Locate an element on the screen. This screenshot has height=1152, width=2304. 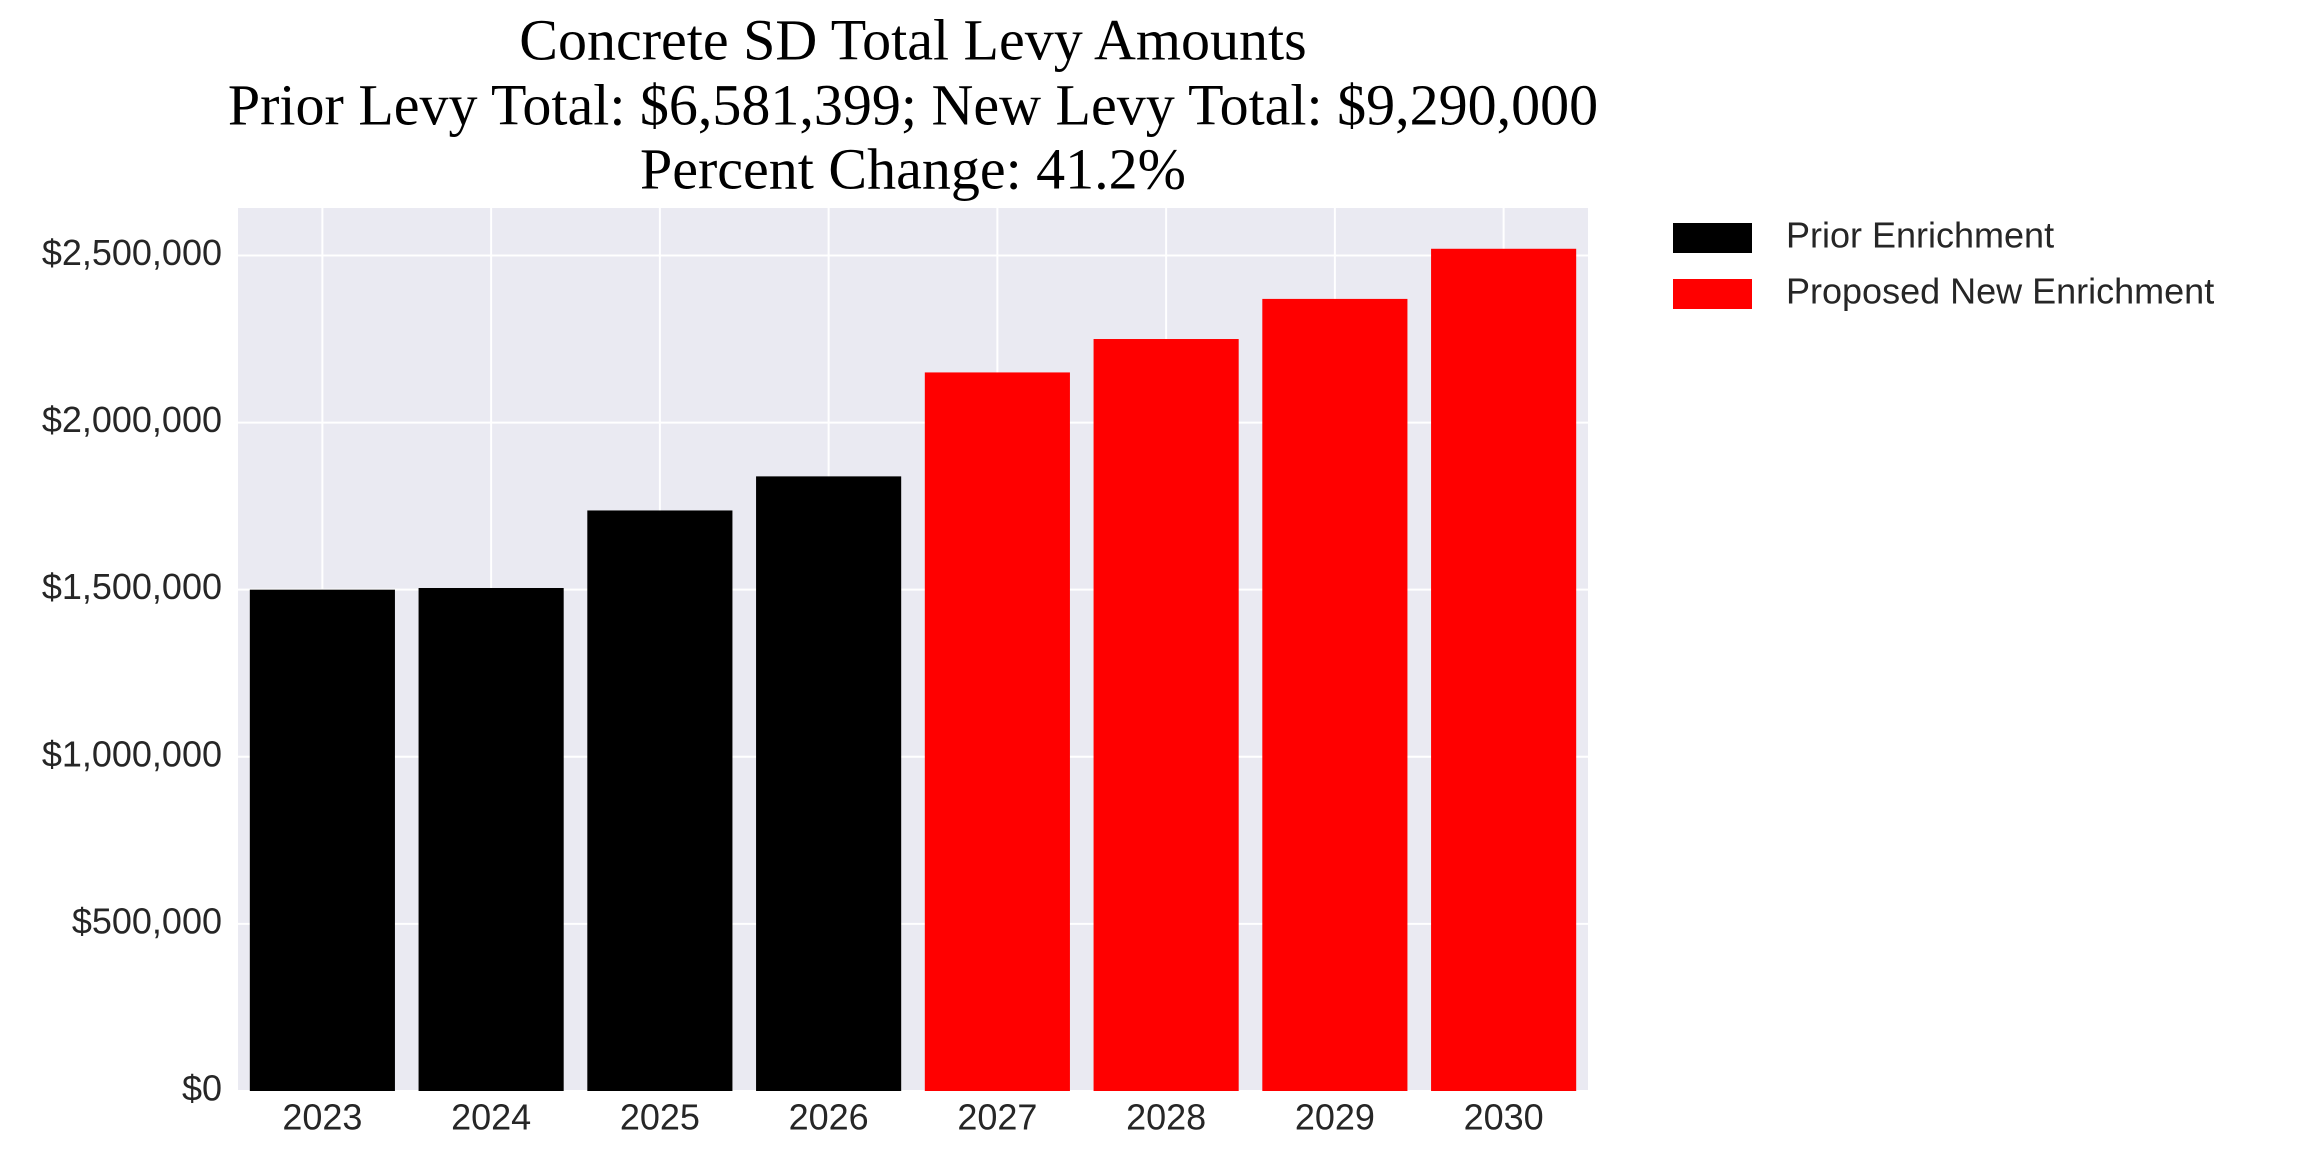
y-tick-label: $0 is located at coordinates (202, 1088).